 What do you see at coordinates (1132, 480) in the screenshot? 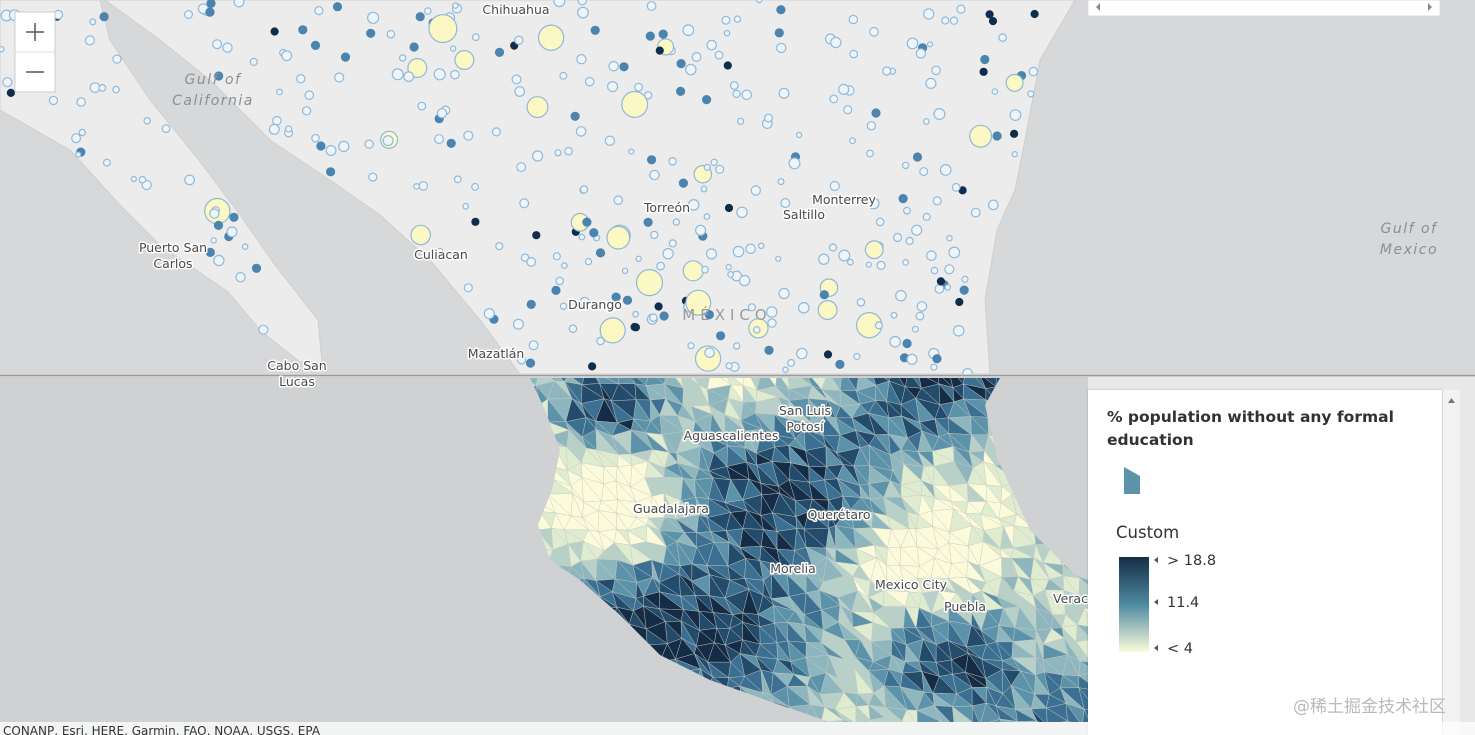
I see `legend-symbol` at bounding box center [1132, 480].